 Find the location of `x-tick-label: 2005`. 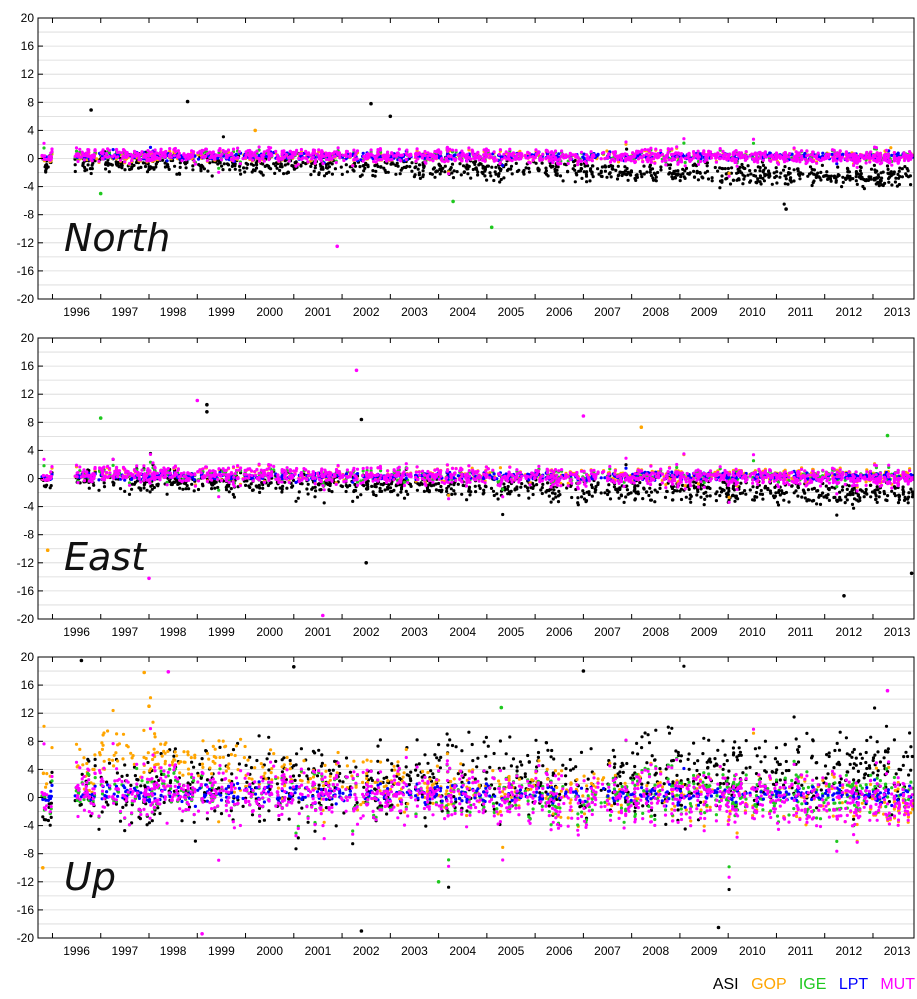

x-tick-label: 2005 is located at coordinates (511, 312).